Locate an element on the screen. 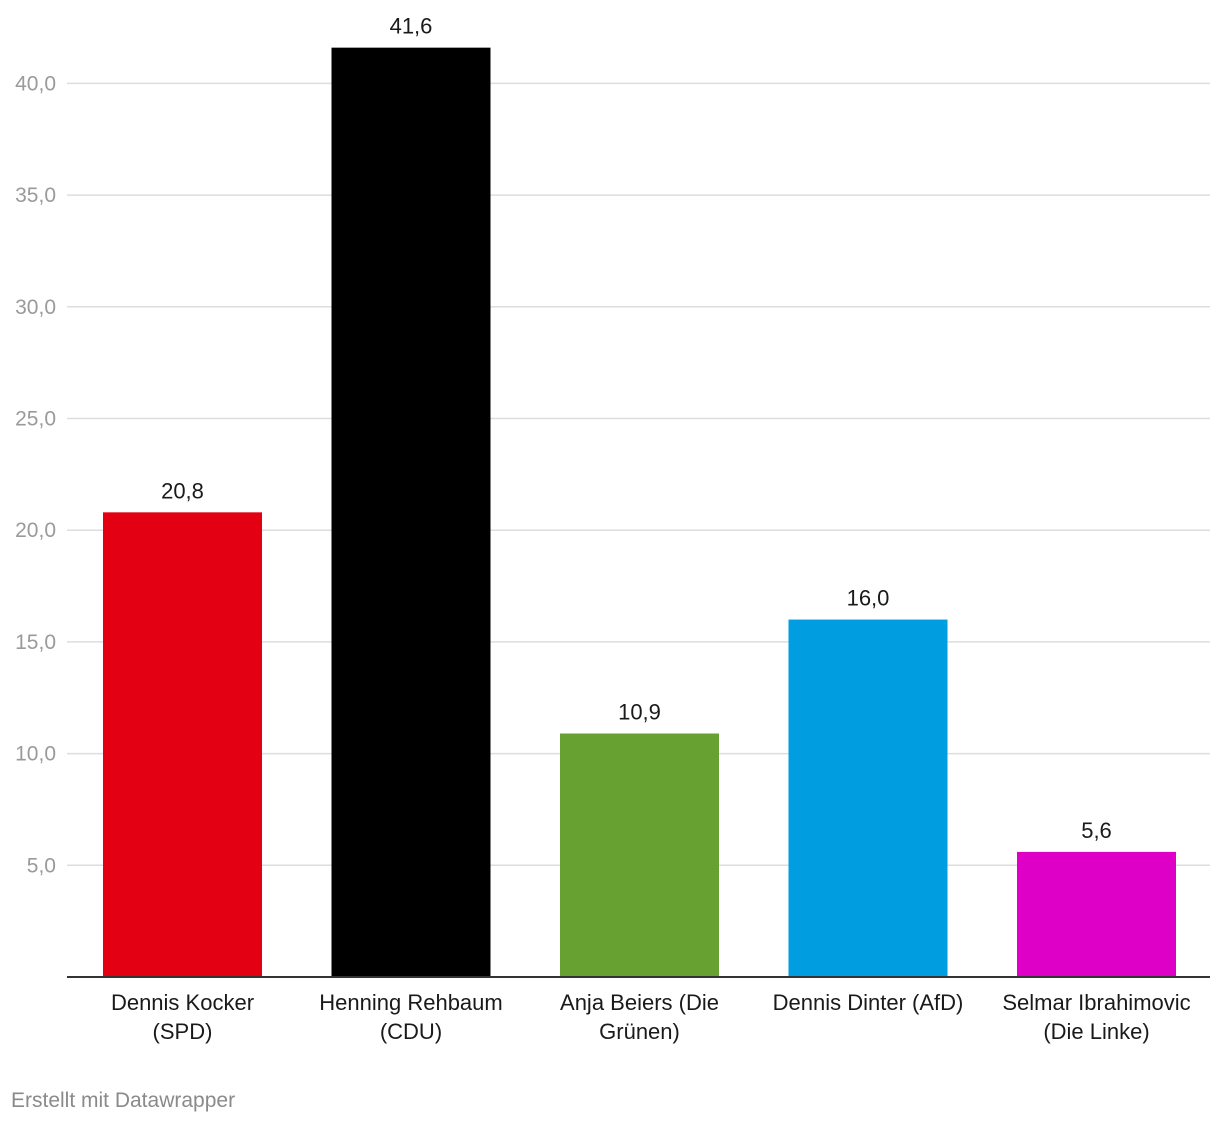 This screenshot has width=1220, height=1126. x-category-label: Dennis Kocker (SPD) is located at coordinates (182, 1017).